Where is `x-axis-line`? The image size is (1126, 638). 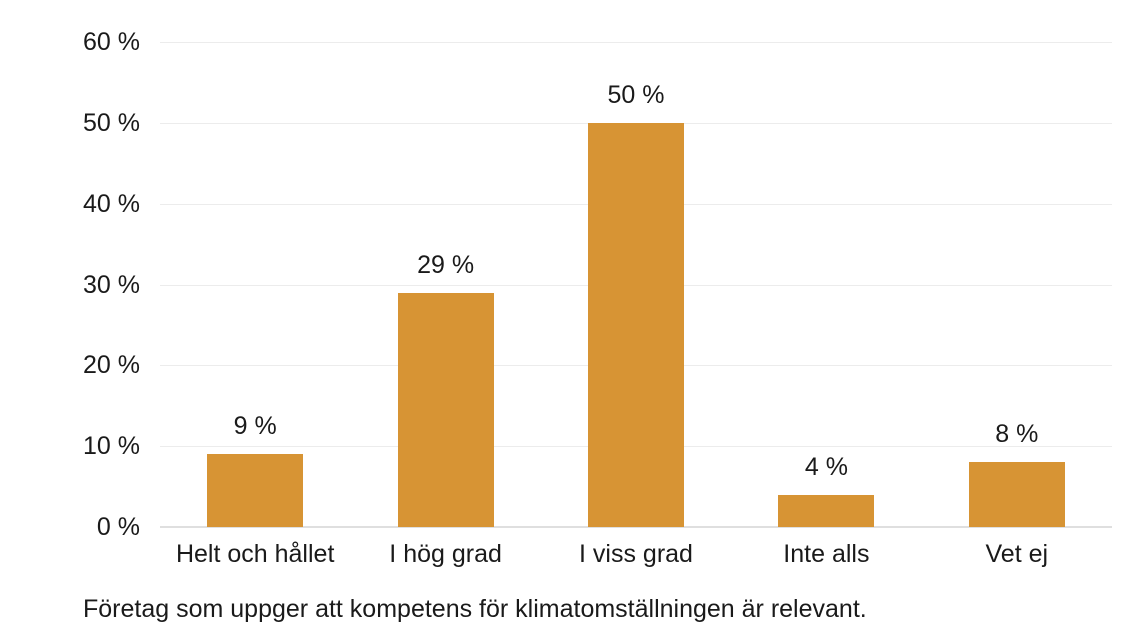
x-axis-line is located at coordinates (636, 527).